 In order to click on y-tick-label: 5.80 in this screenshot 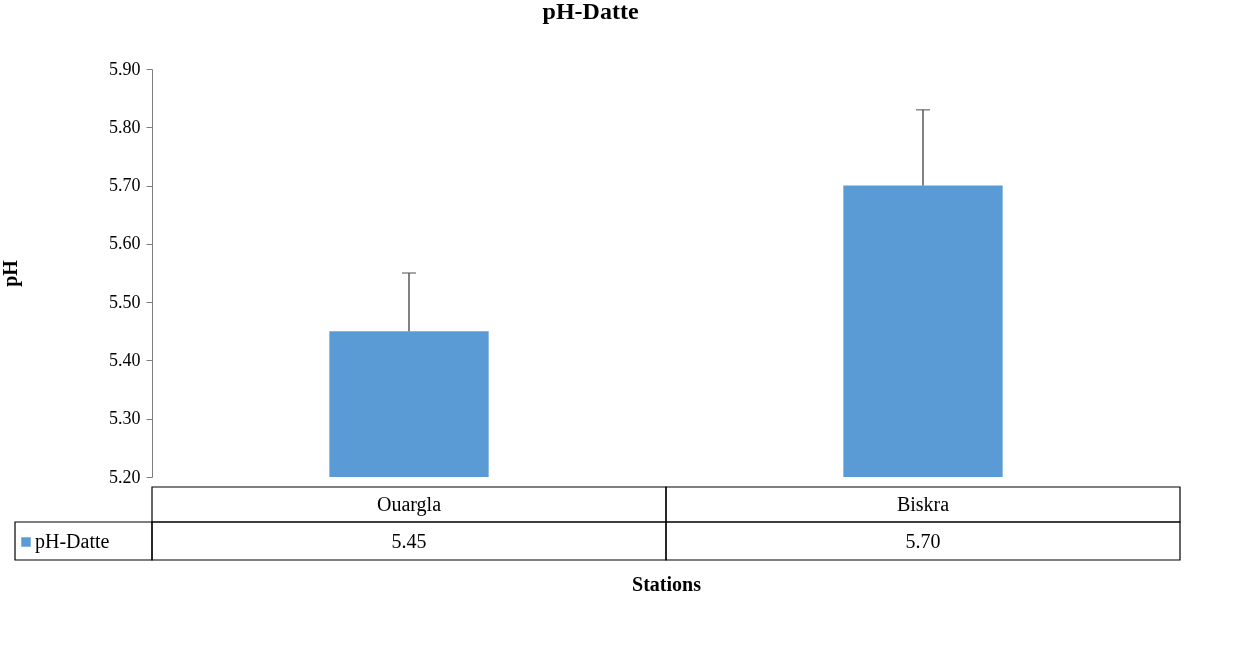, I will do `click(125, 126)`.